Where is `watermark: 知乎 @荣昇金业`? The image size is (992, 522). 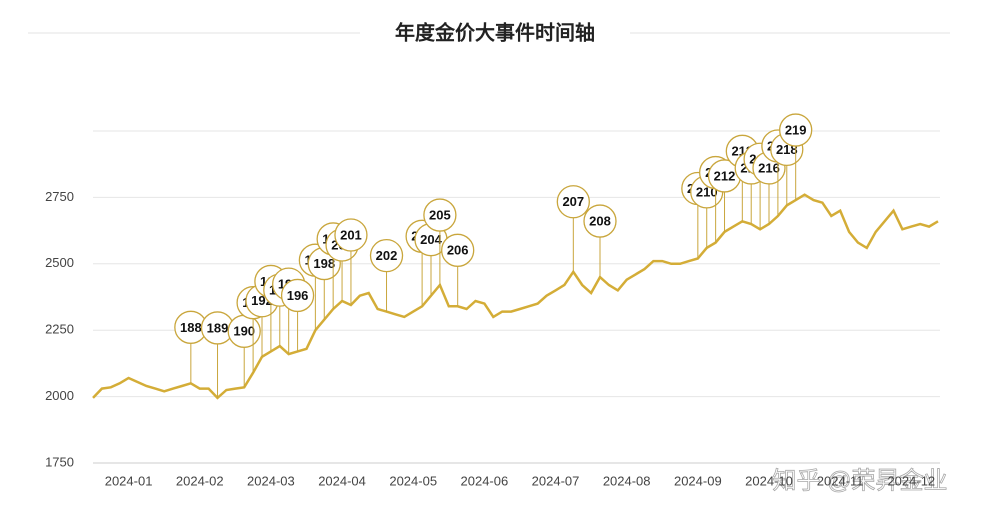
watermark: 知乎 @荣昇金业 is located at coordinates (859, 480).